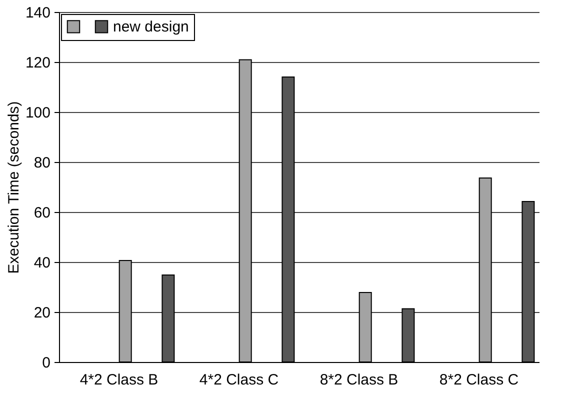 This screenshot has height=406, width=572. I want to click on x-tick-label: 4*2 Class C, so click(239, 380).